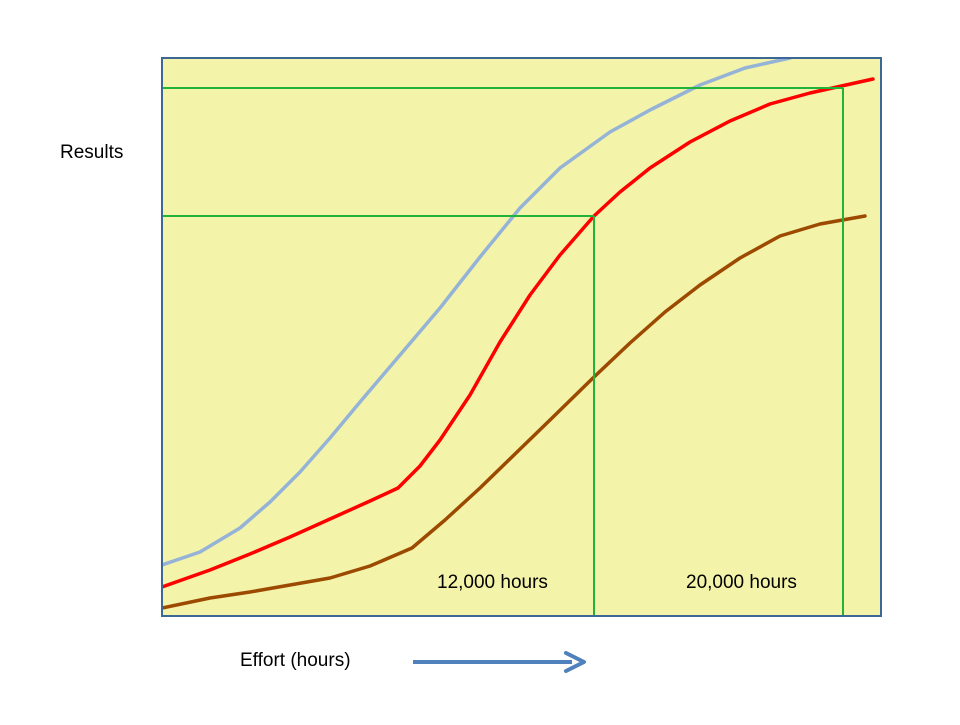 This screenshot has width=960, height=725. I want to click on y-axis-label: Results, so click(91, 152).